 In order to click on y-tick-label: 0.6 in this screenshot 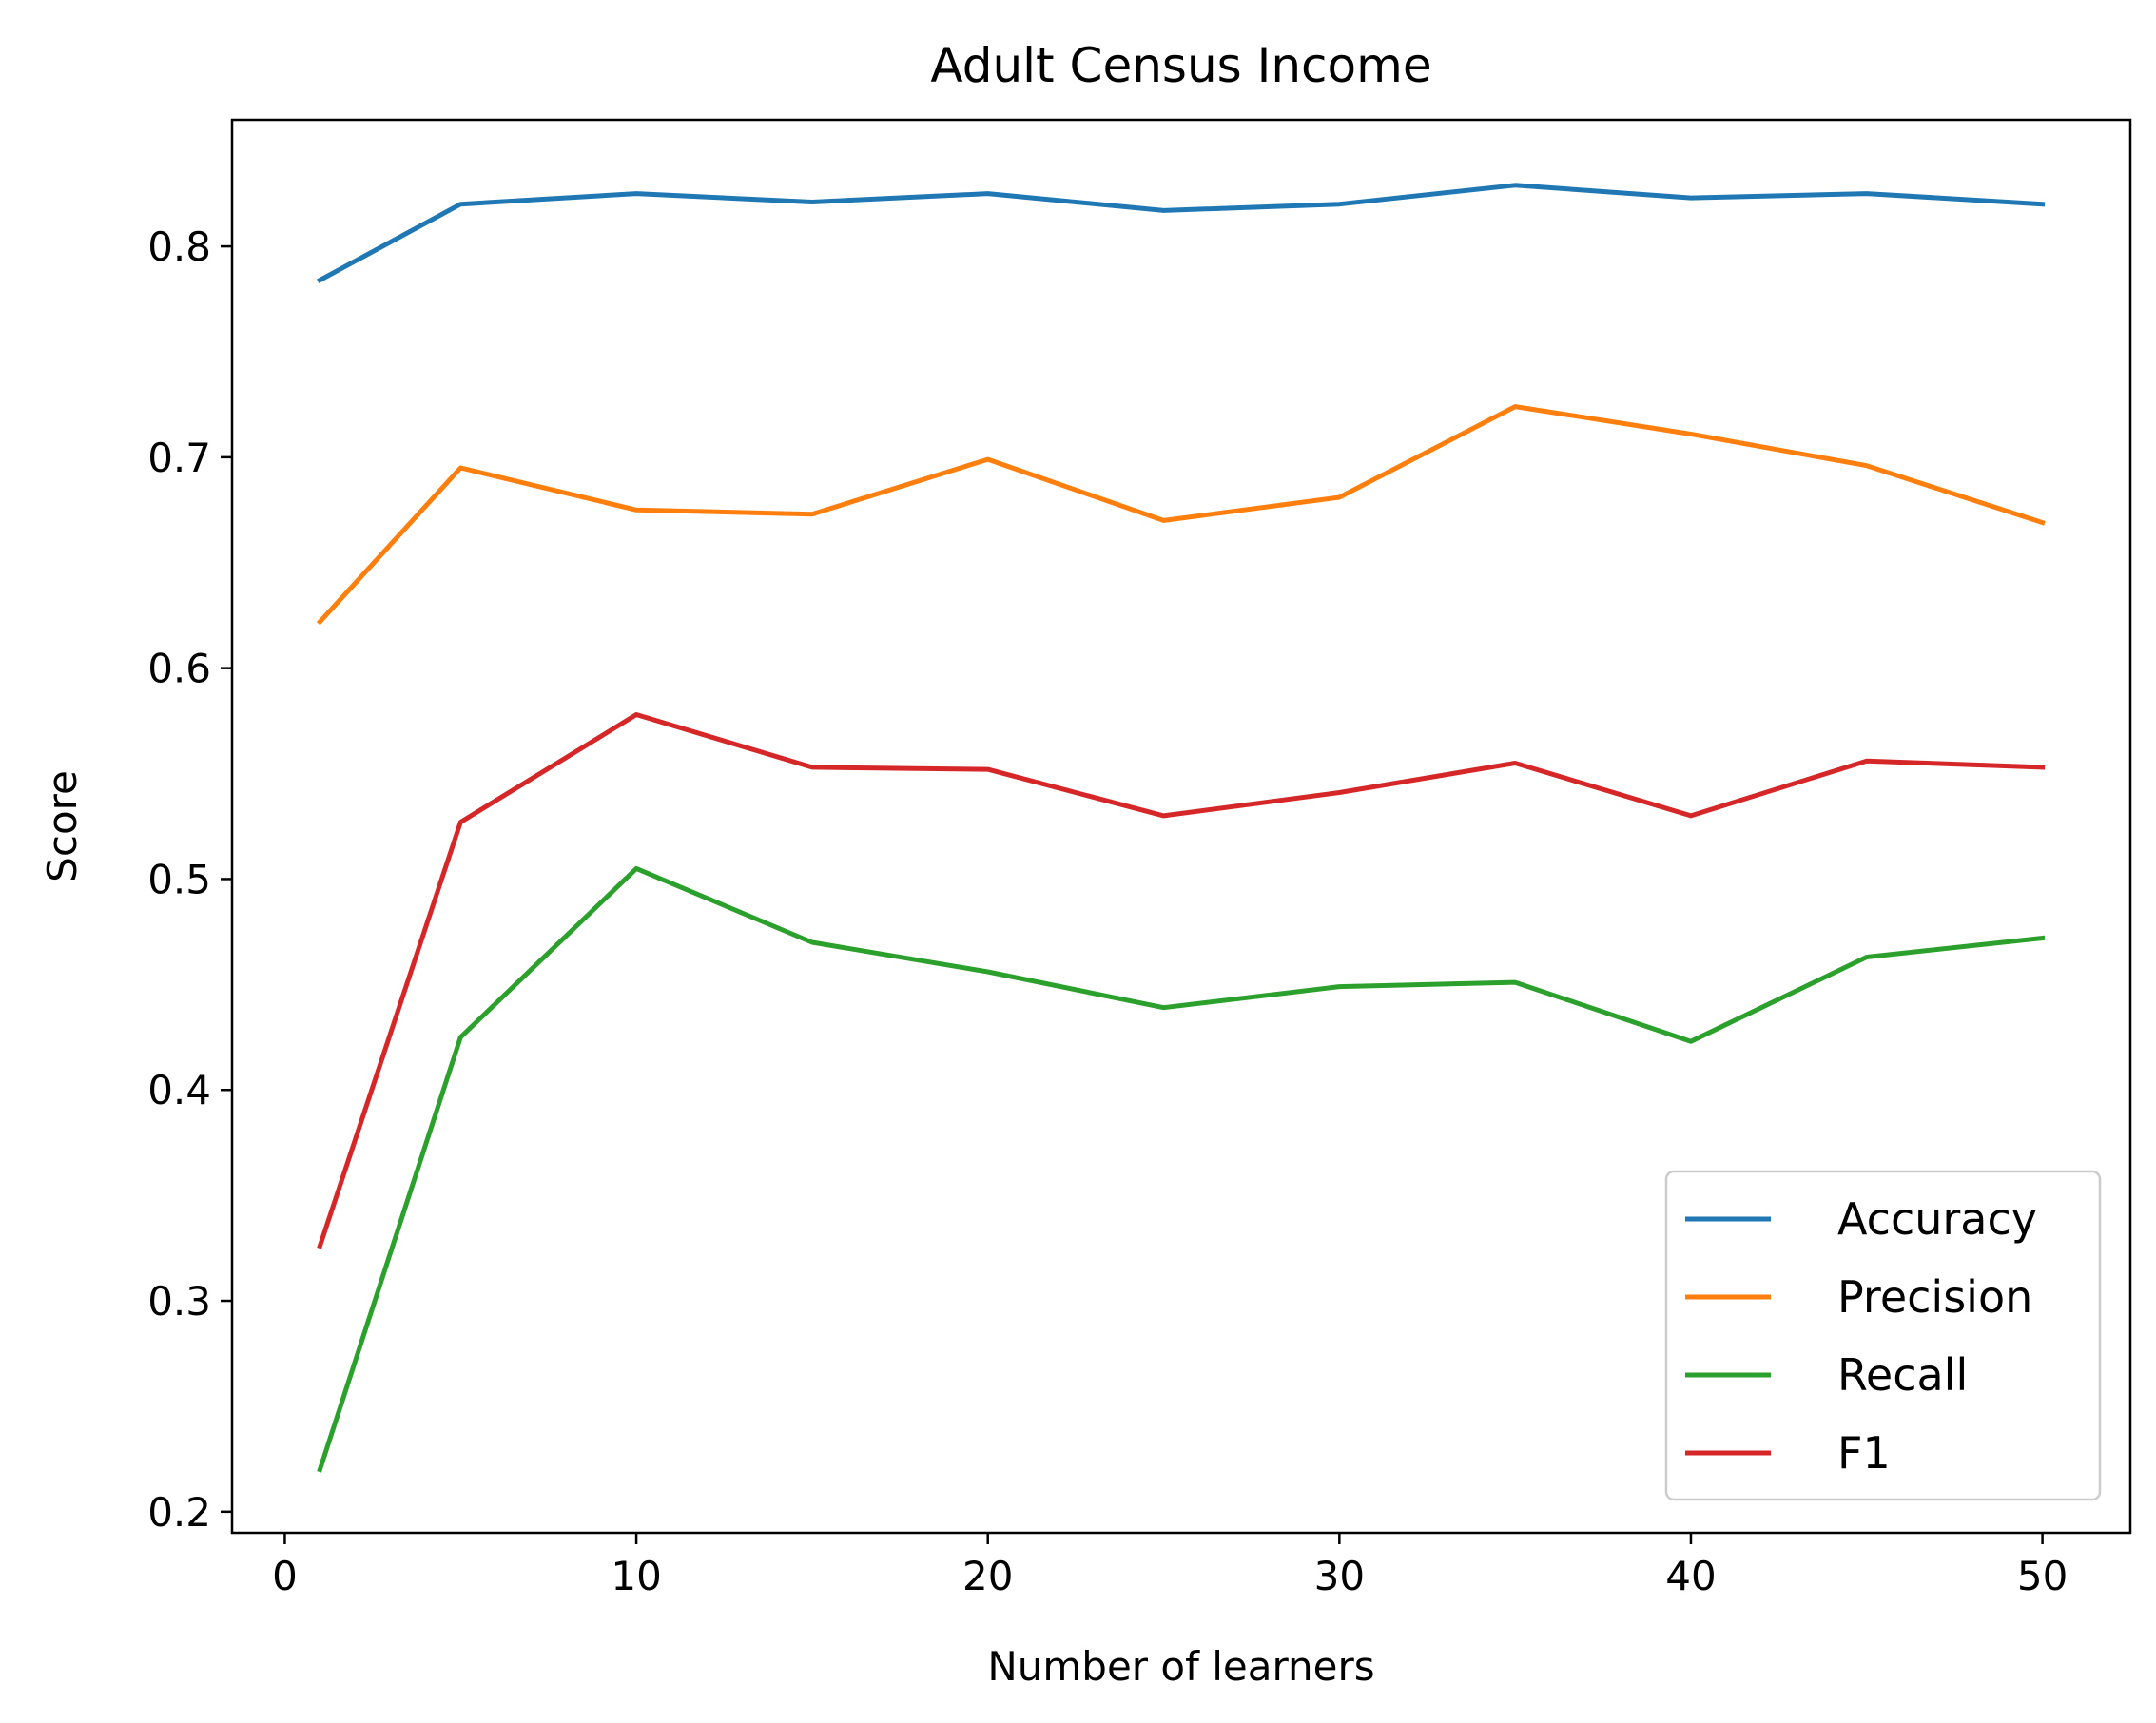, I will do `click(179, 669)`.